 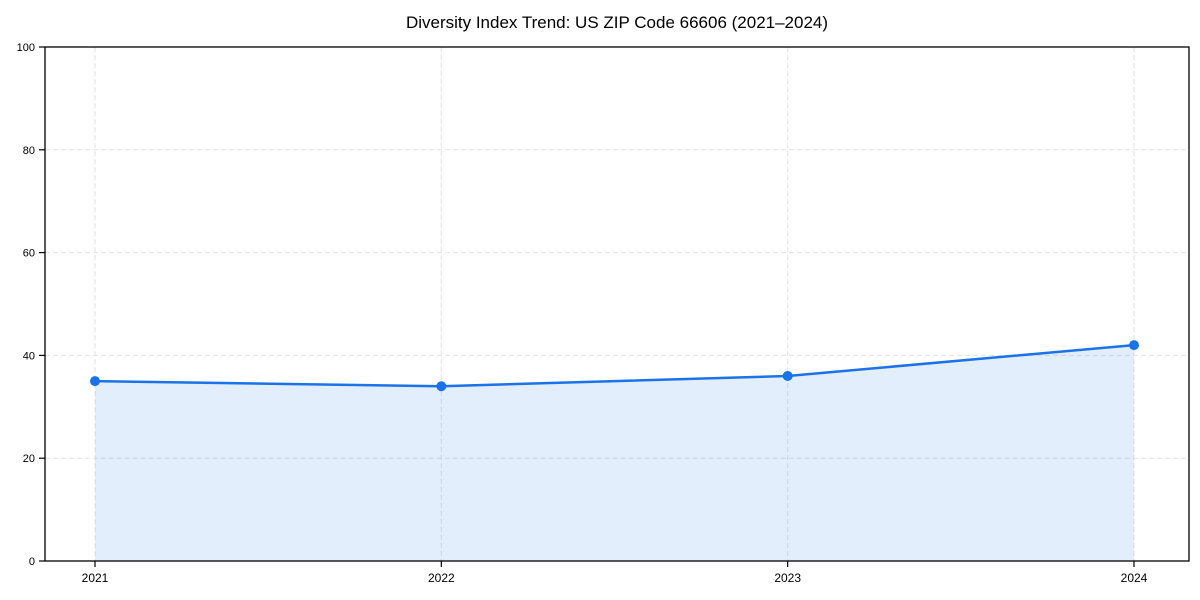 What do you see at coordinates (29, 254) in the screenshot?
I see `y-axis-tick-label: 60` at bounding box center [29, 254].